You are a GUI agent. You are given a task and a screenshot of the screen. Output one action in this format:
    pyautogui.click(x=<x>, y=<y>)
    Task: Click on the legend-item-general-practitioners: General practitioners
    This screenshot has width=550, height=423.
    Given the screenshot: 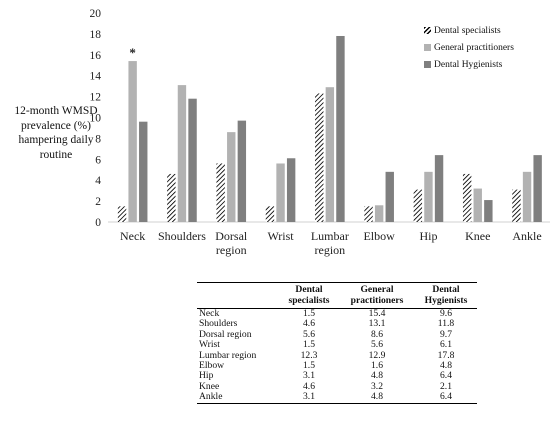 What is the action you would take?
    pyautogui.click(x=469, y=47)
    